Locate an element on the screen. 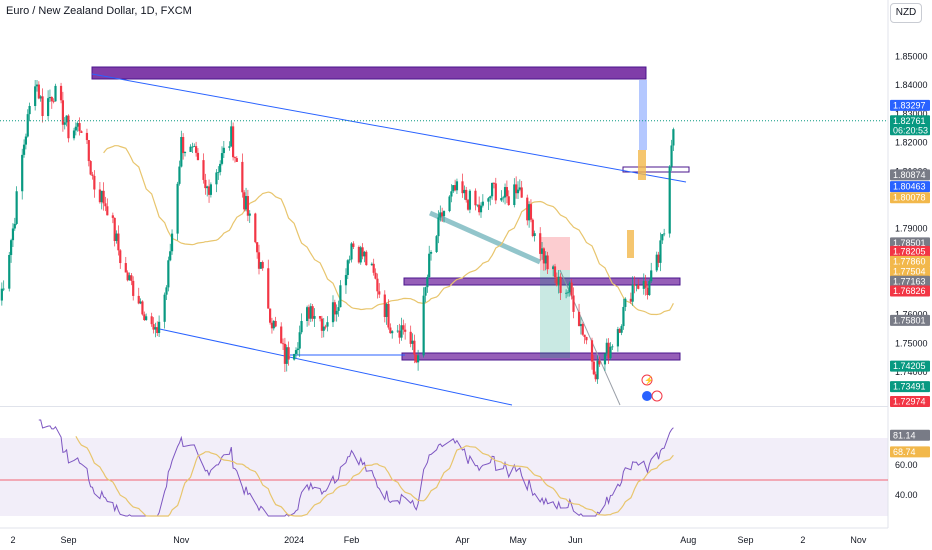 This screenshot has width=932, height=550. price-badge-label: 1.77163 is located at coordinates (909, 281).